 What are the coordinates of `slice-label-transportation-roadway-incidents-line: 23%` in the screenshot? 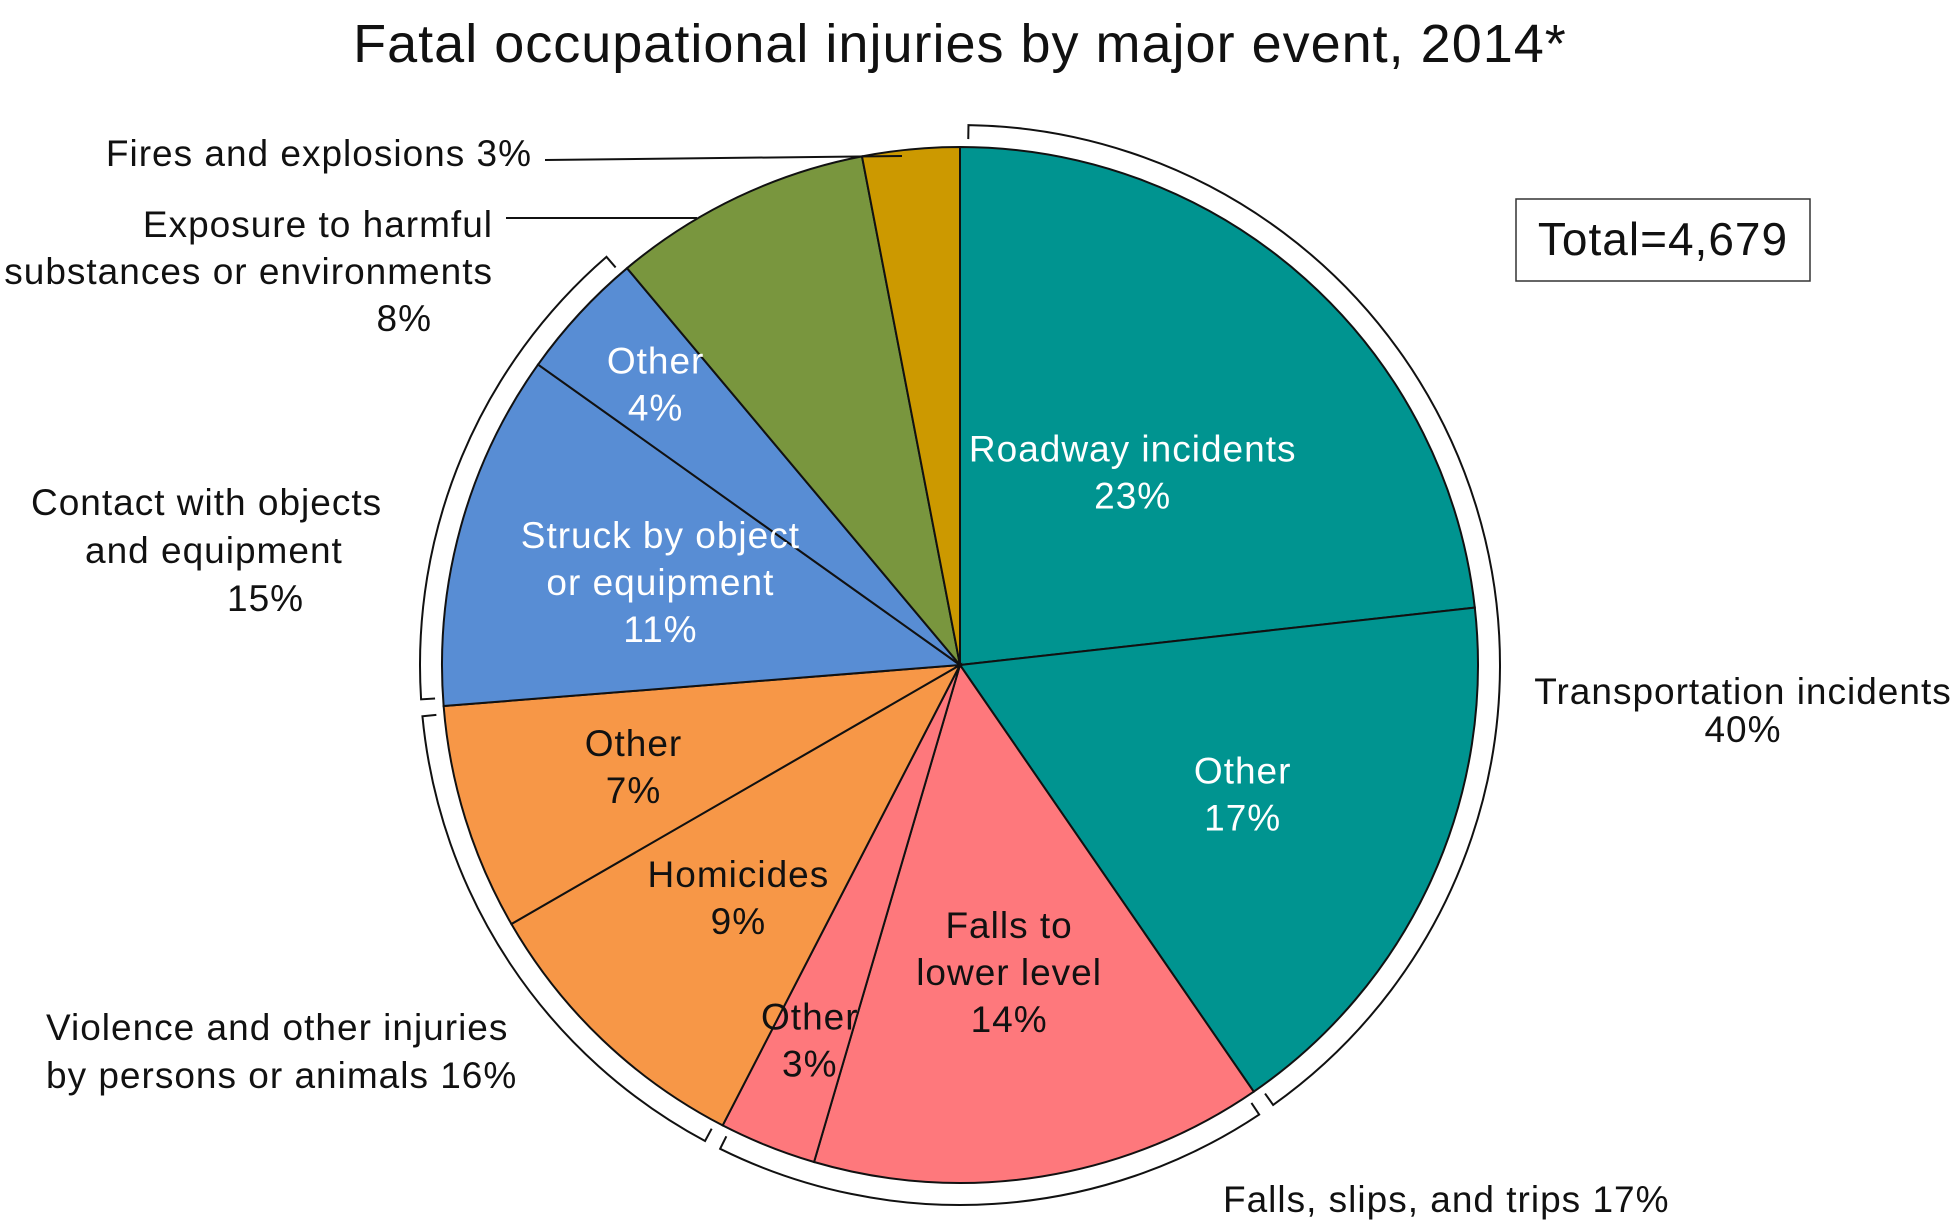 It's located at (1132, 496).